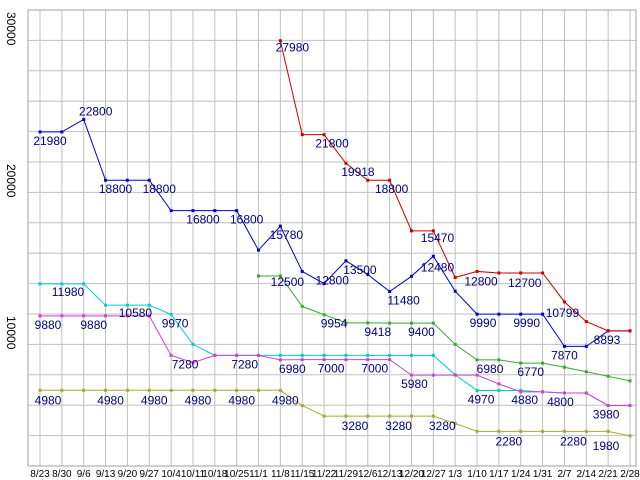 This screenshot has height=480, width=640. Describe the element at coordinates (331, 369) in the screenshot. I see `point-label: 7000` at that location.